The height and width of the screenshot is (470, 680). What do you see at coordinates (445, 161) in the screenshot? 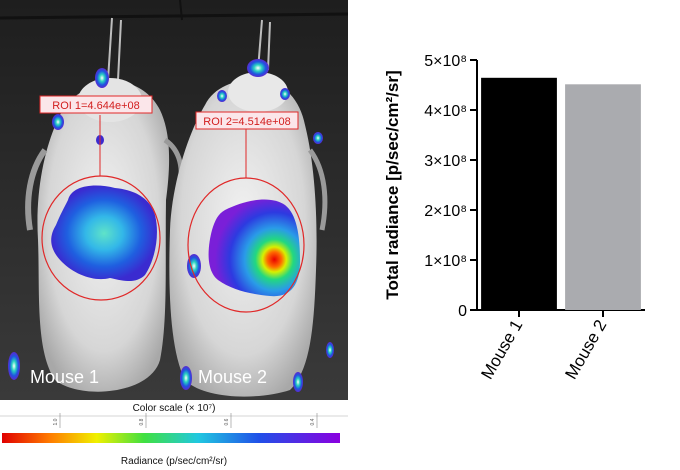
I see `y-tick-label: 3×10⁸` at bounding box center [445, 161].